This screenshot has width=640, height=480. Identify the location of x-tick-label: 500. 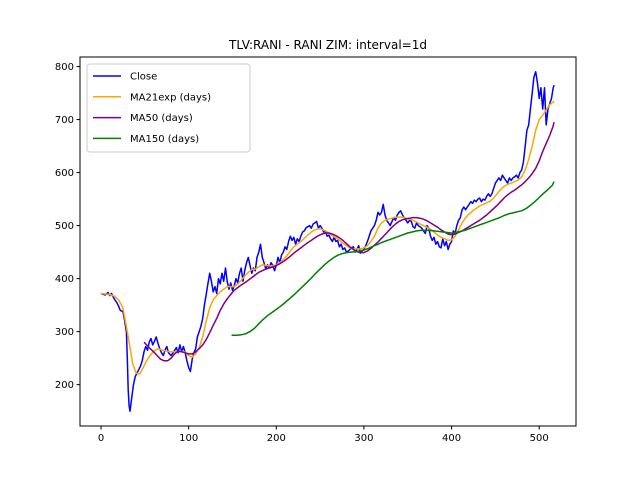
(539, 438).